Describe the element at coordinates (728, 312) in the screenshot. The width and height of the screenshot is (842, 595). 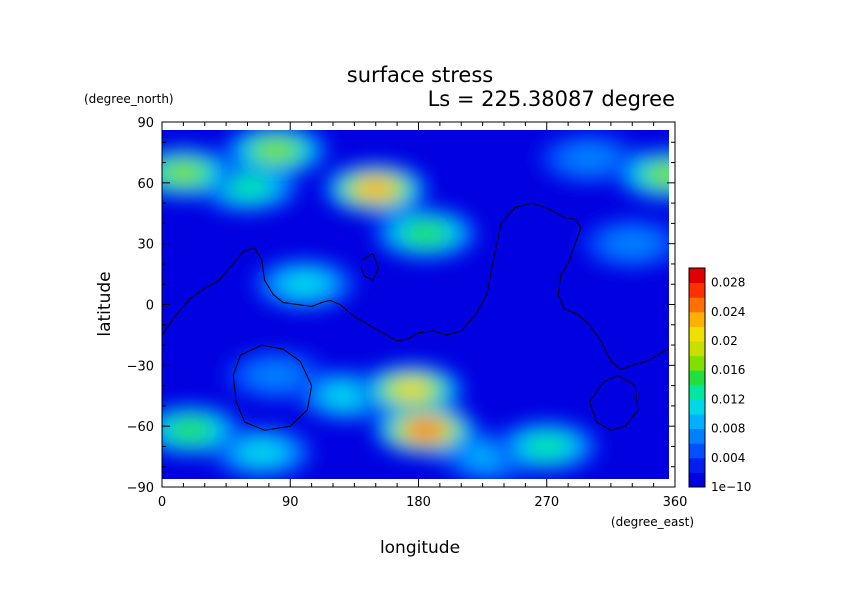
I see `colorbar-tick-label: 0.024` at that location.